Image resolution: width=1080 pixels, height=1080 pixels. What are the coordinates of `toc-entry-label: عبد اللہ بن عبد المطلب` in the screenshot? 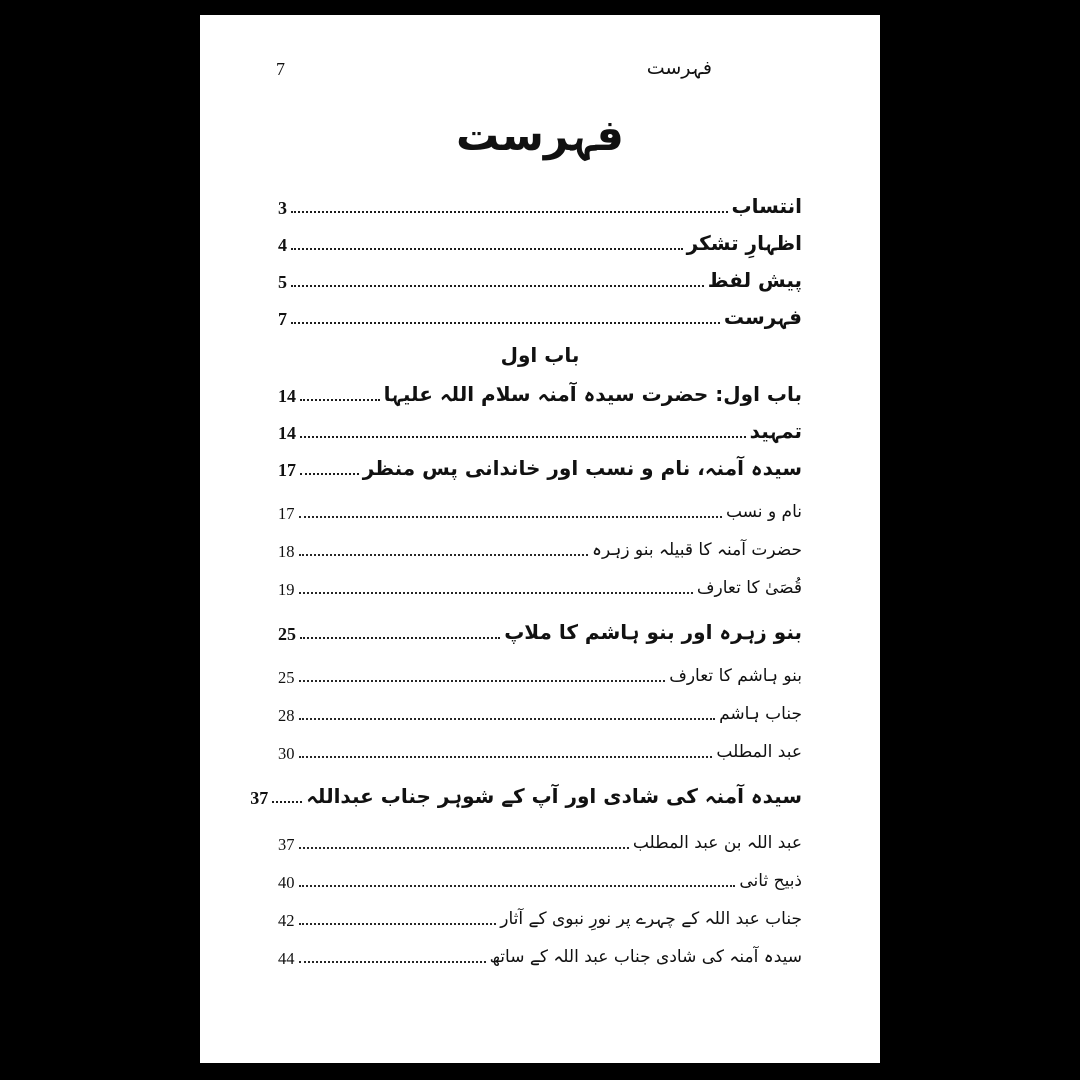 It's located at (717, 843).